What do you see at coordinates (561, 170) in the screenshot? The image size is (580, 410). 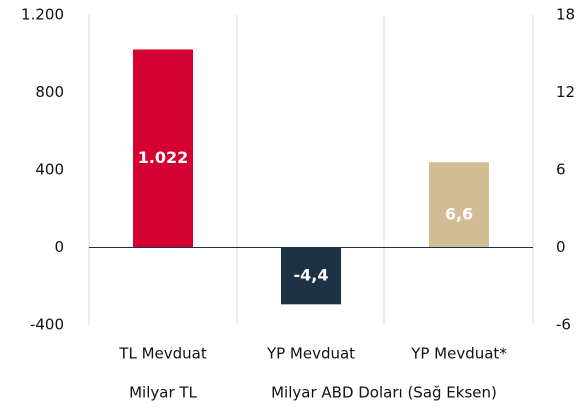 I see `y2-tick-label: 6` at bounding box center [561, 170].